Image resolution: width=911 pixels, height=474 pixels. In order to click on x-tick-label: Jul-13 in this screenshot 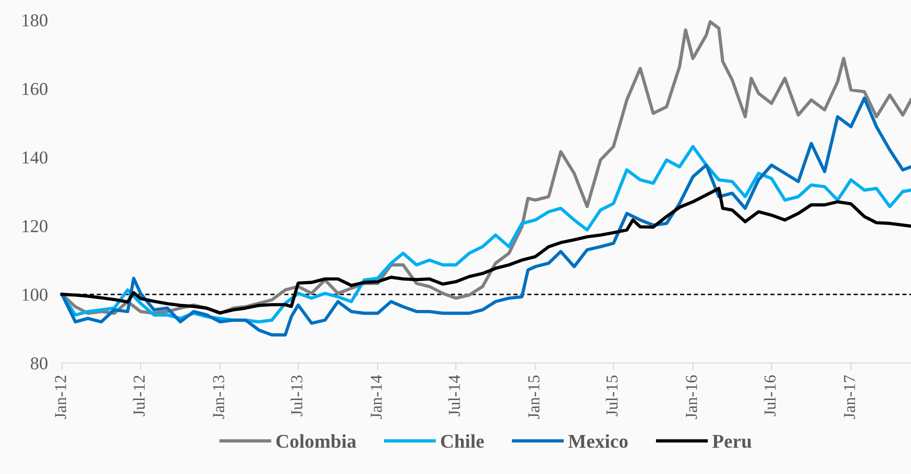, I will do `click(296, 395)`.